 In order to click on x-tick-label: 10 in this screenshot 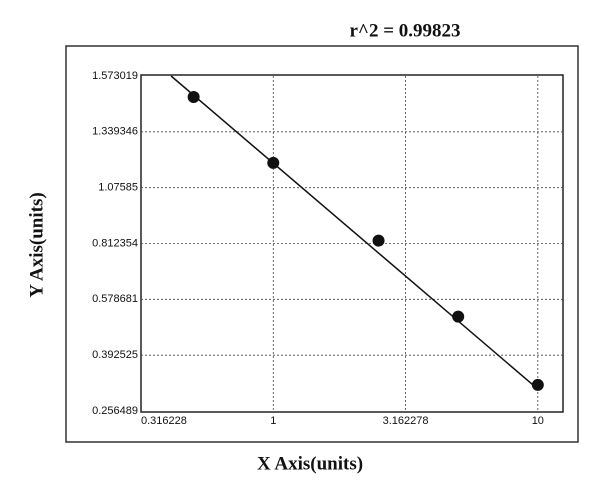, I will do `click(538, 421)`.